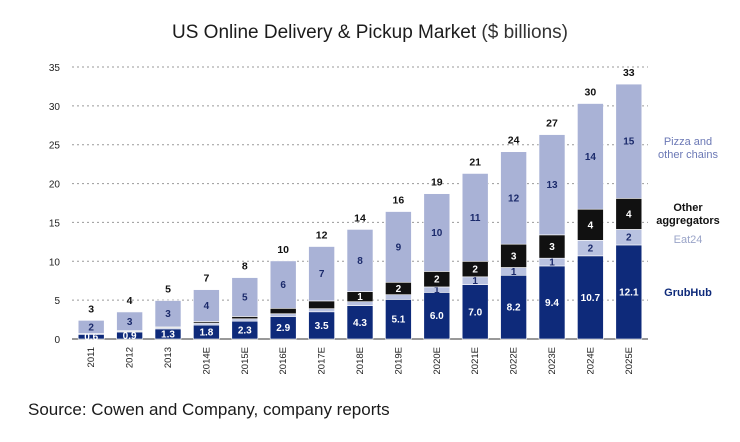 The width and height of the screenshot is (740, 442). I want to click on bar-stack: 2.9 6 10, so click(283, 292).